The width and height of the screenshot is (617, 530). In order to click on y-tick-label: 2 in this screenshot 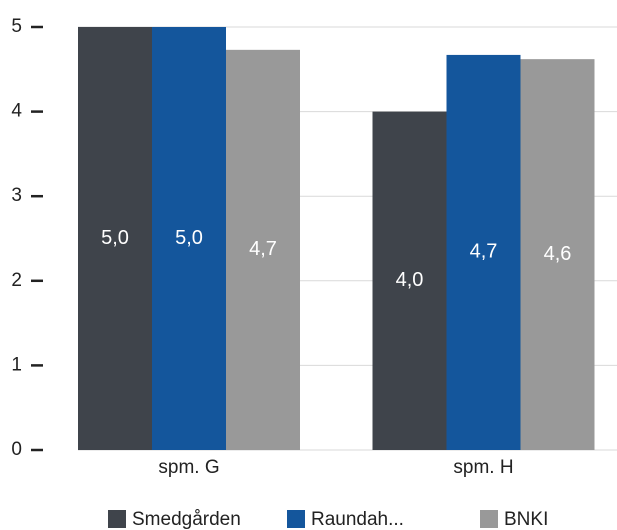, I will do `click(16, 280)`.